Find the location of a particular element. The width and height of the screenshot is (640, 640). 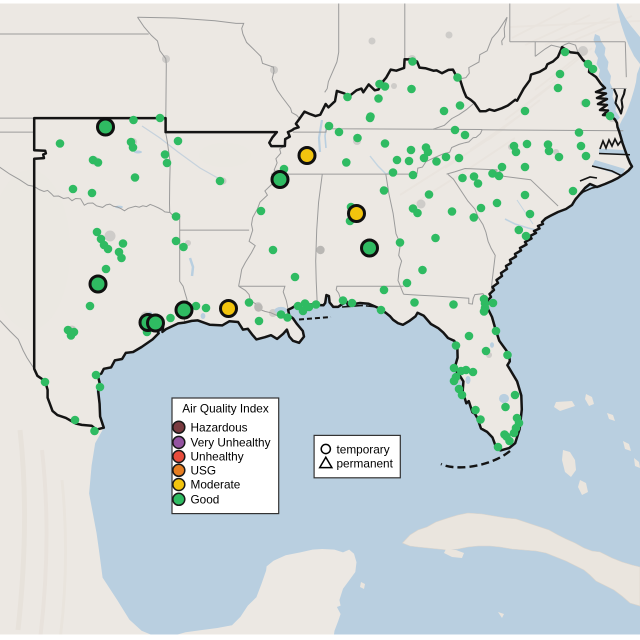

svg-text: Air Quality Index is located at coordinates (225, 409).